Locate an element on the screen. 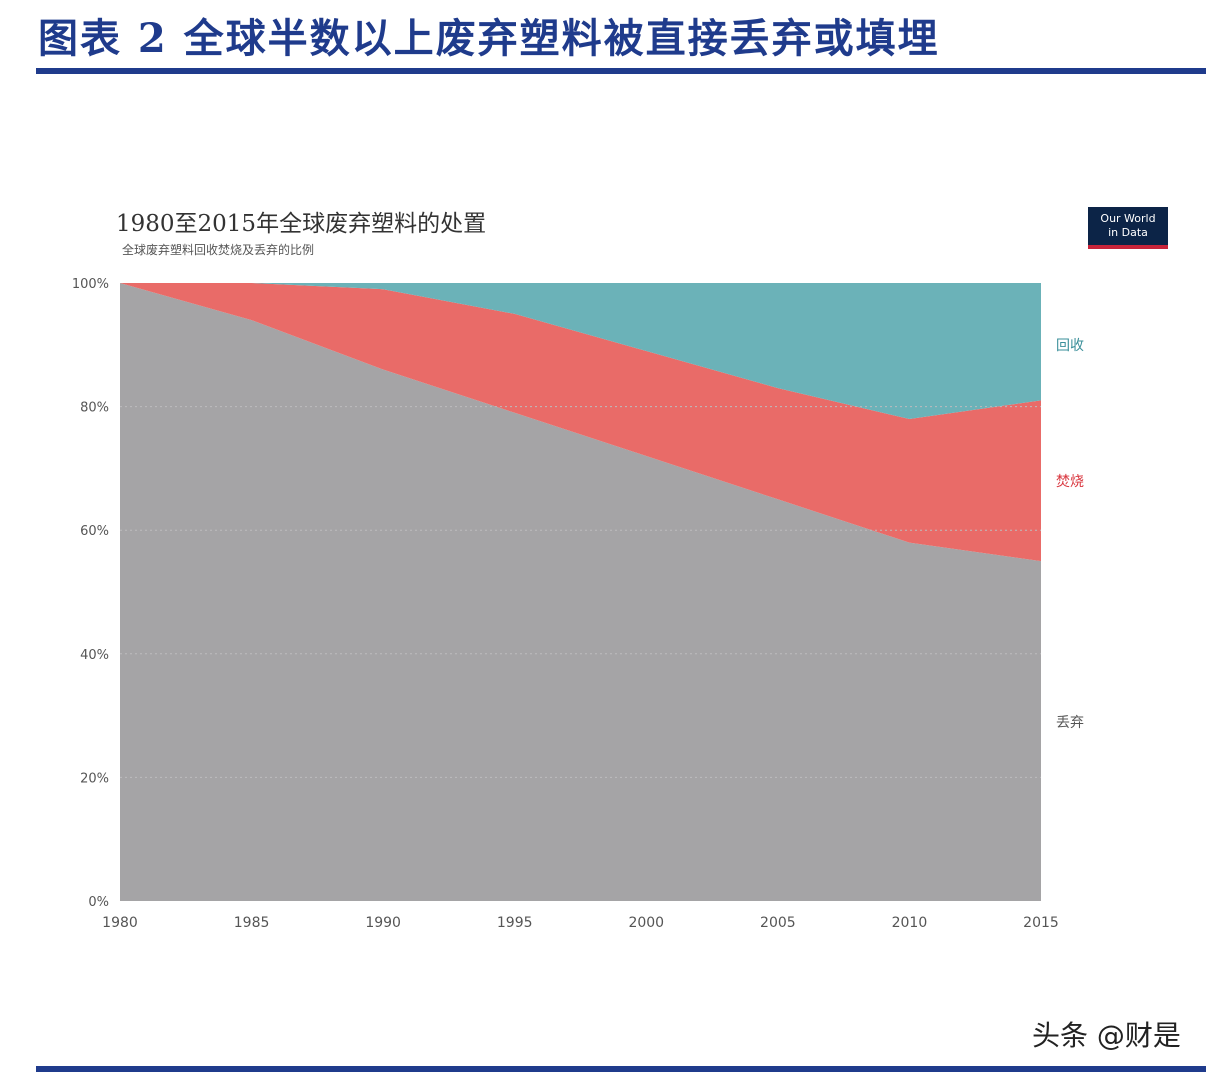 The height and width of the screenshot is (1076, 1224). x-tick-label: 2015 is located at coordinates (1041, 923).